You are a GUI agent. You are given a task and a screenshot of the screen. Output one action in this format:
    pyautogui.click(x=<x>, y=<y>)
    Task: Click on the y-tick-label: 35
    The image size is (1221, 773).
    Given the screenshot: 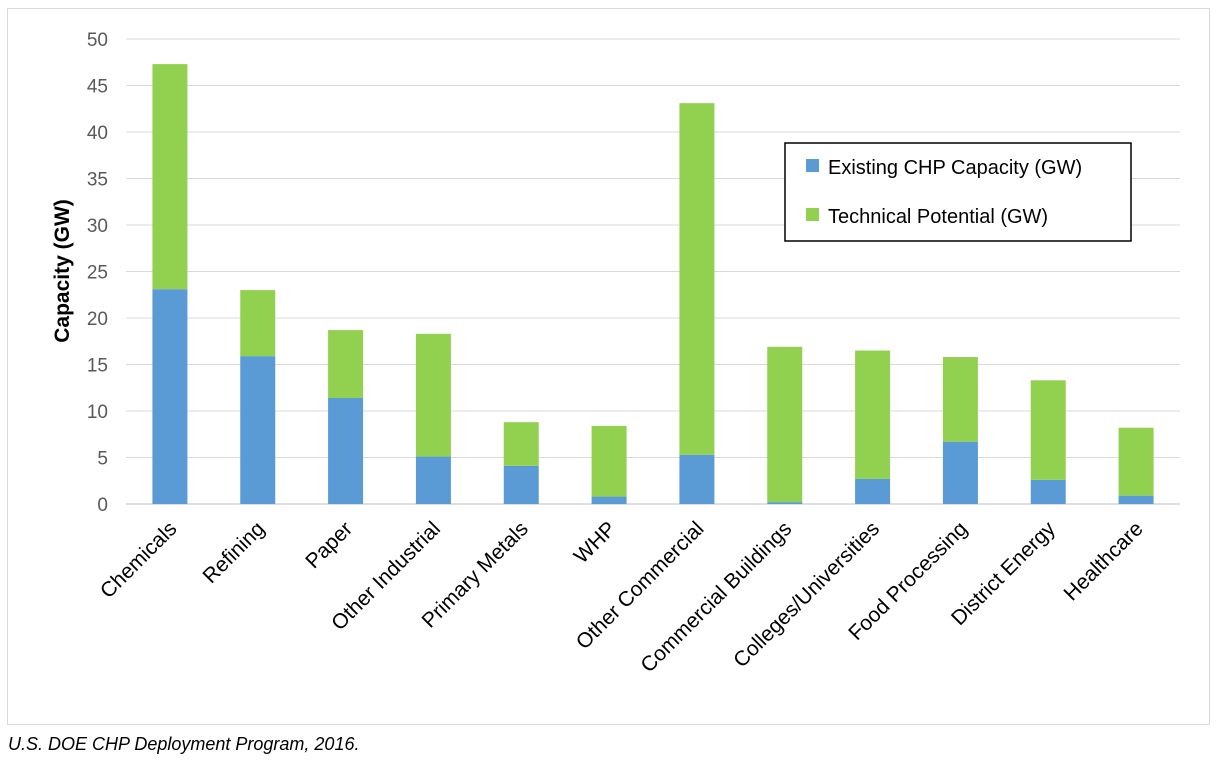 What is the action you would take?
    pyautogui.click(x=97, y=180)
    